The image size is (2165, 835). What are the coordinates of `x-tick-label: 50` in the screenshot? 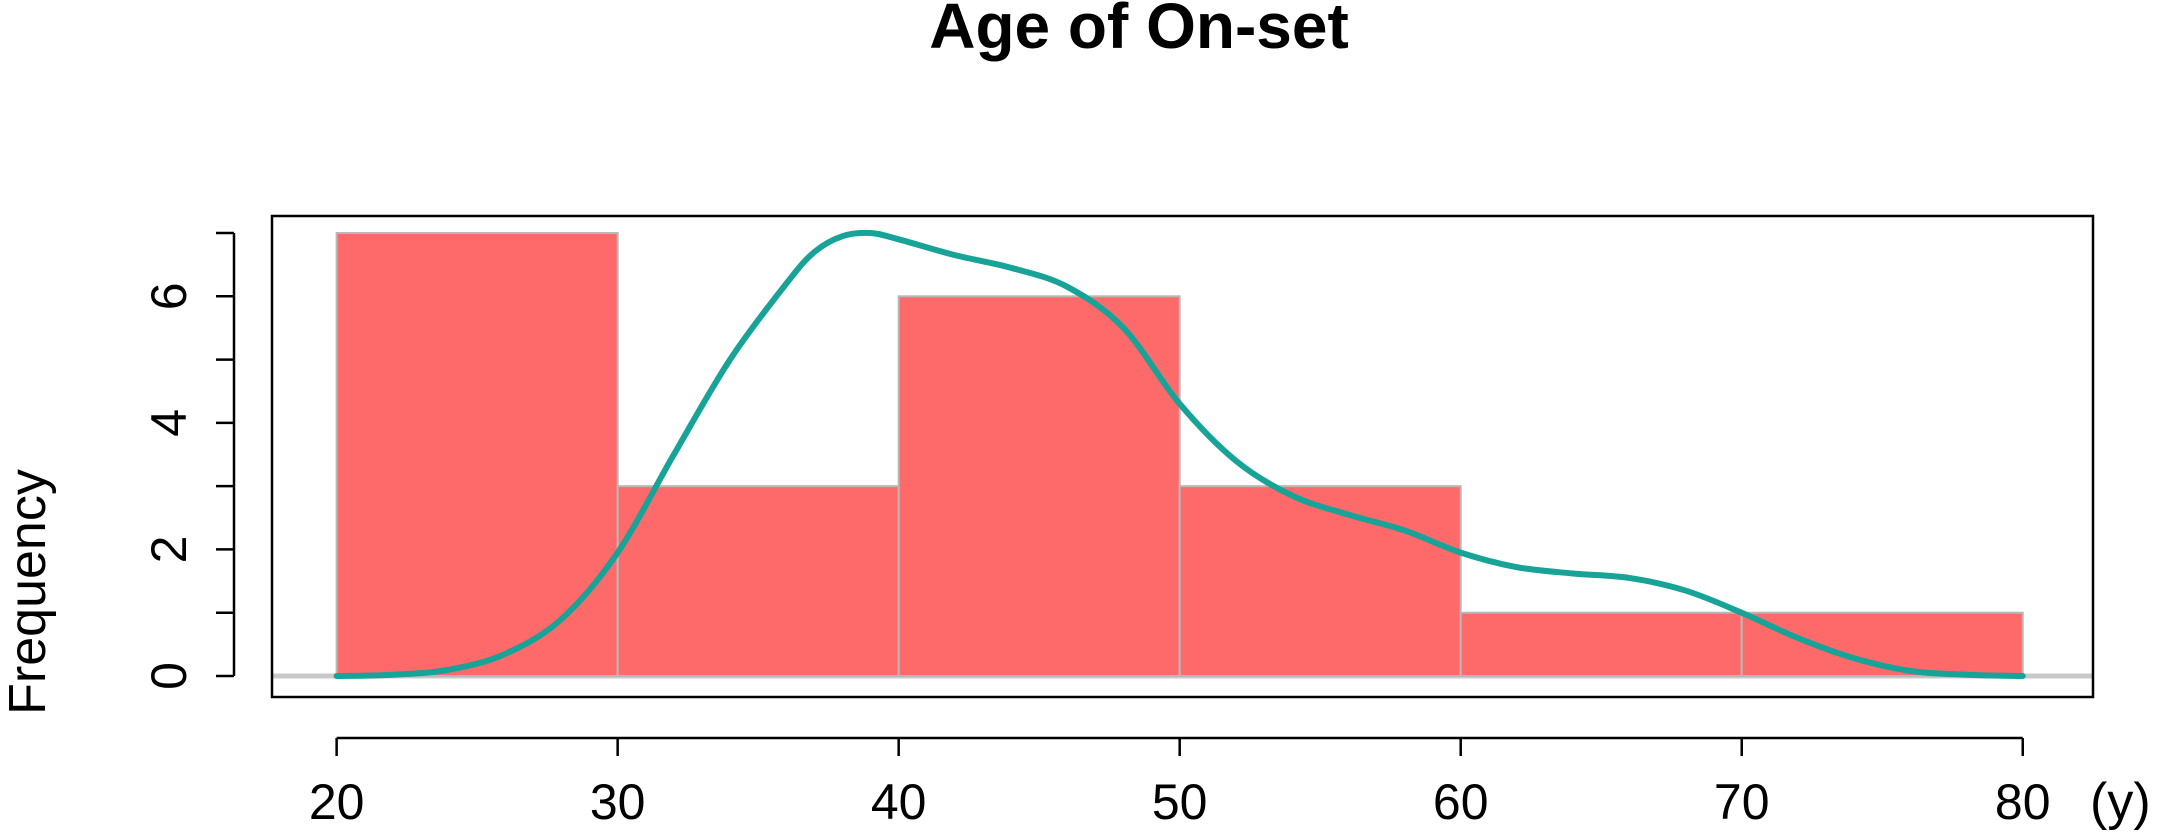 It's located at (1180, 802).